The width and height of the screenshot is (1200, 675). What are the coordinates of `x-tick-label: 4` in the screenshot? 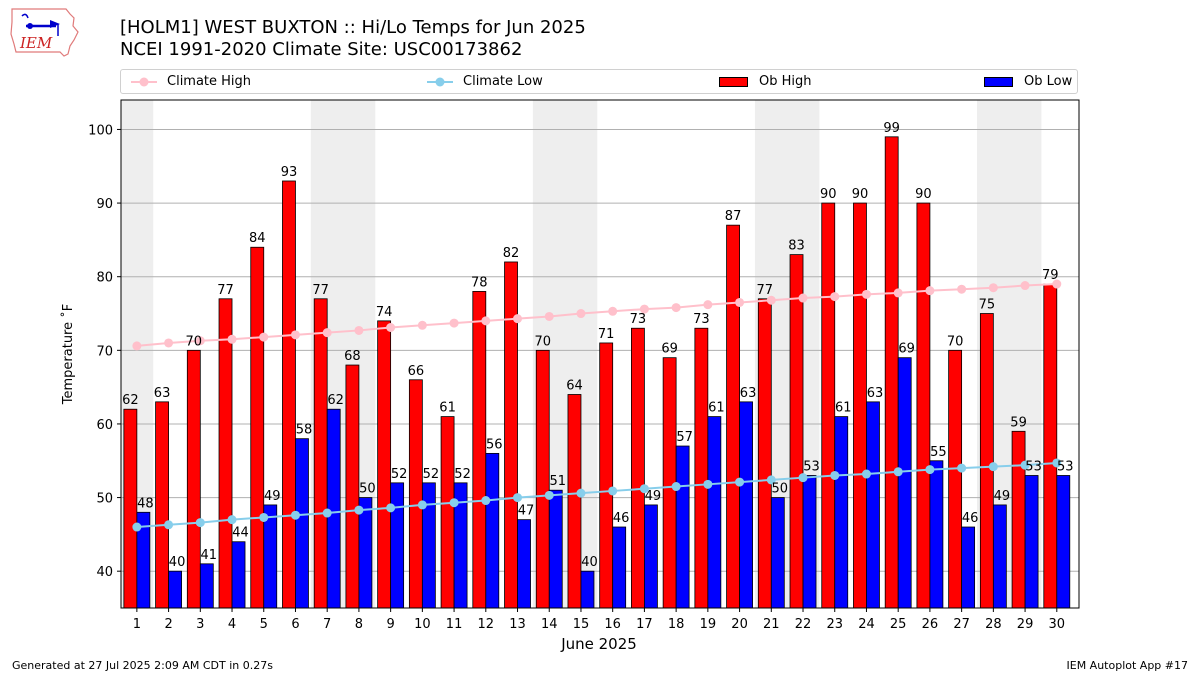 It's located at (232, 624).